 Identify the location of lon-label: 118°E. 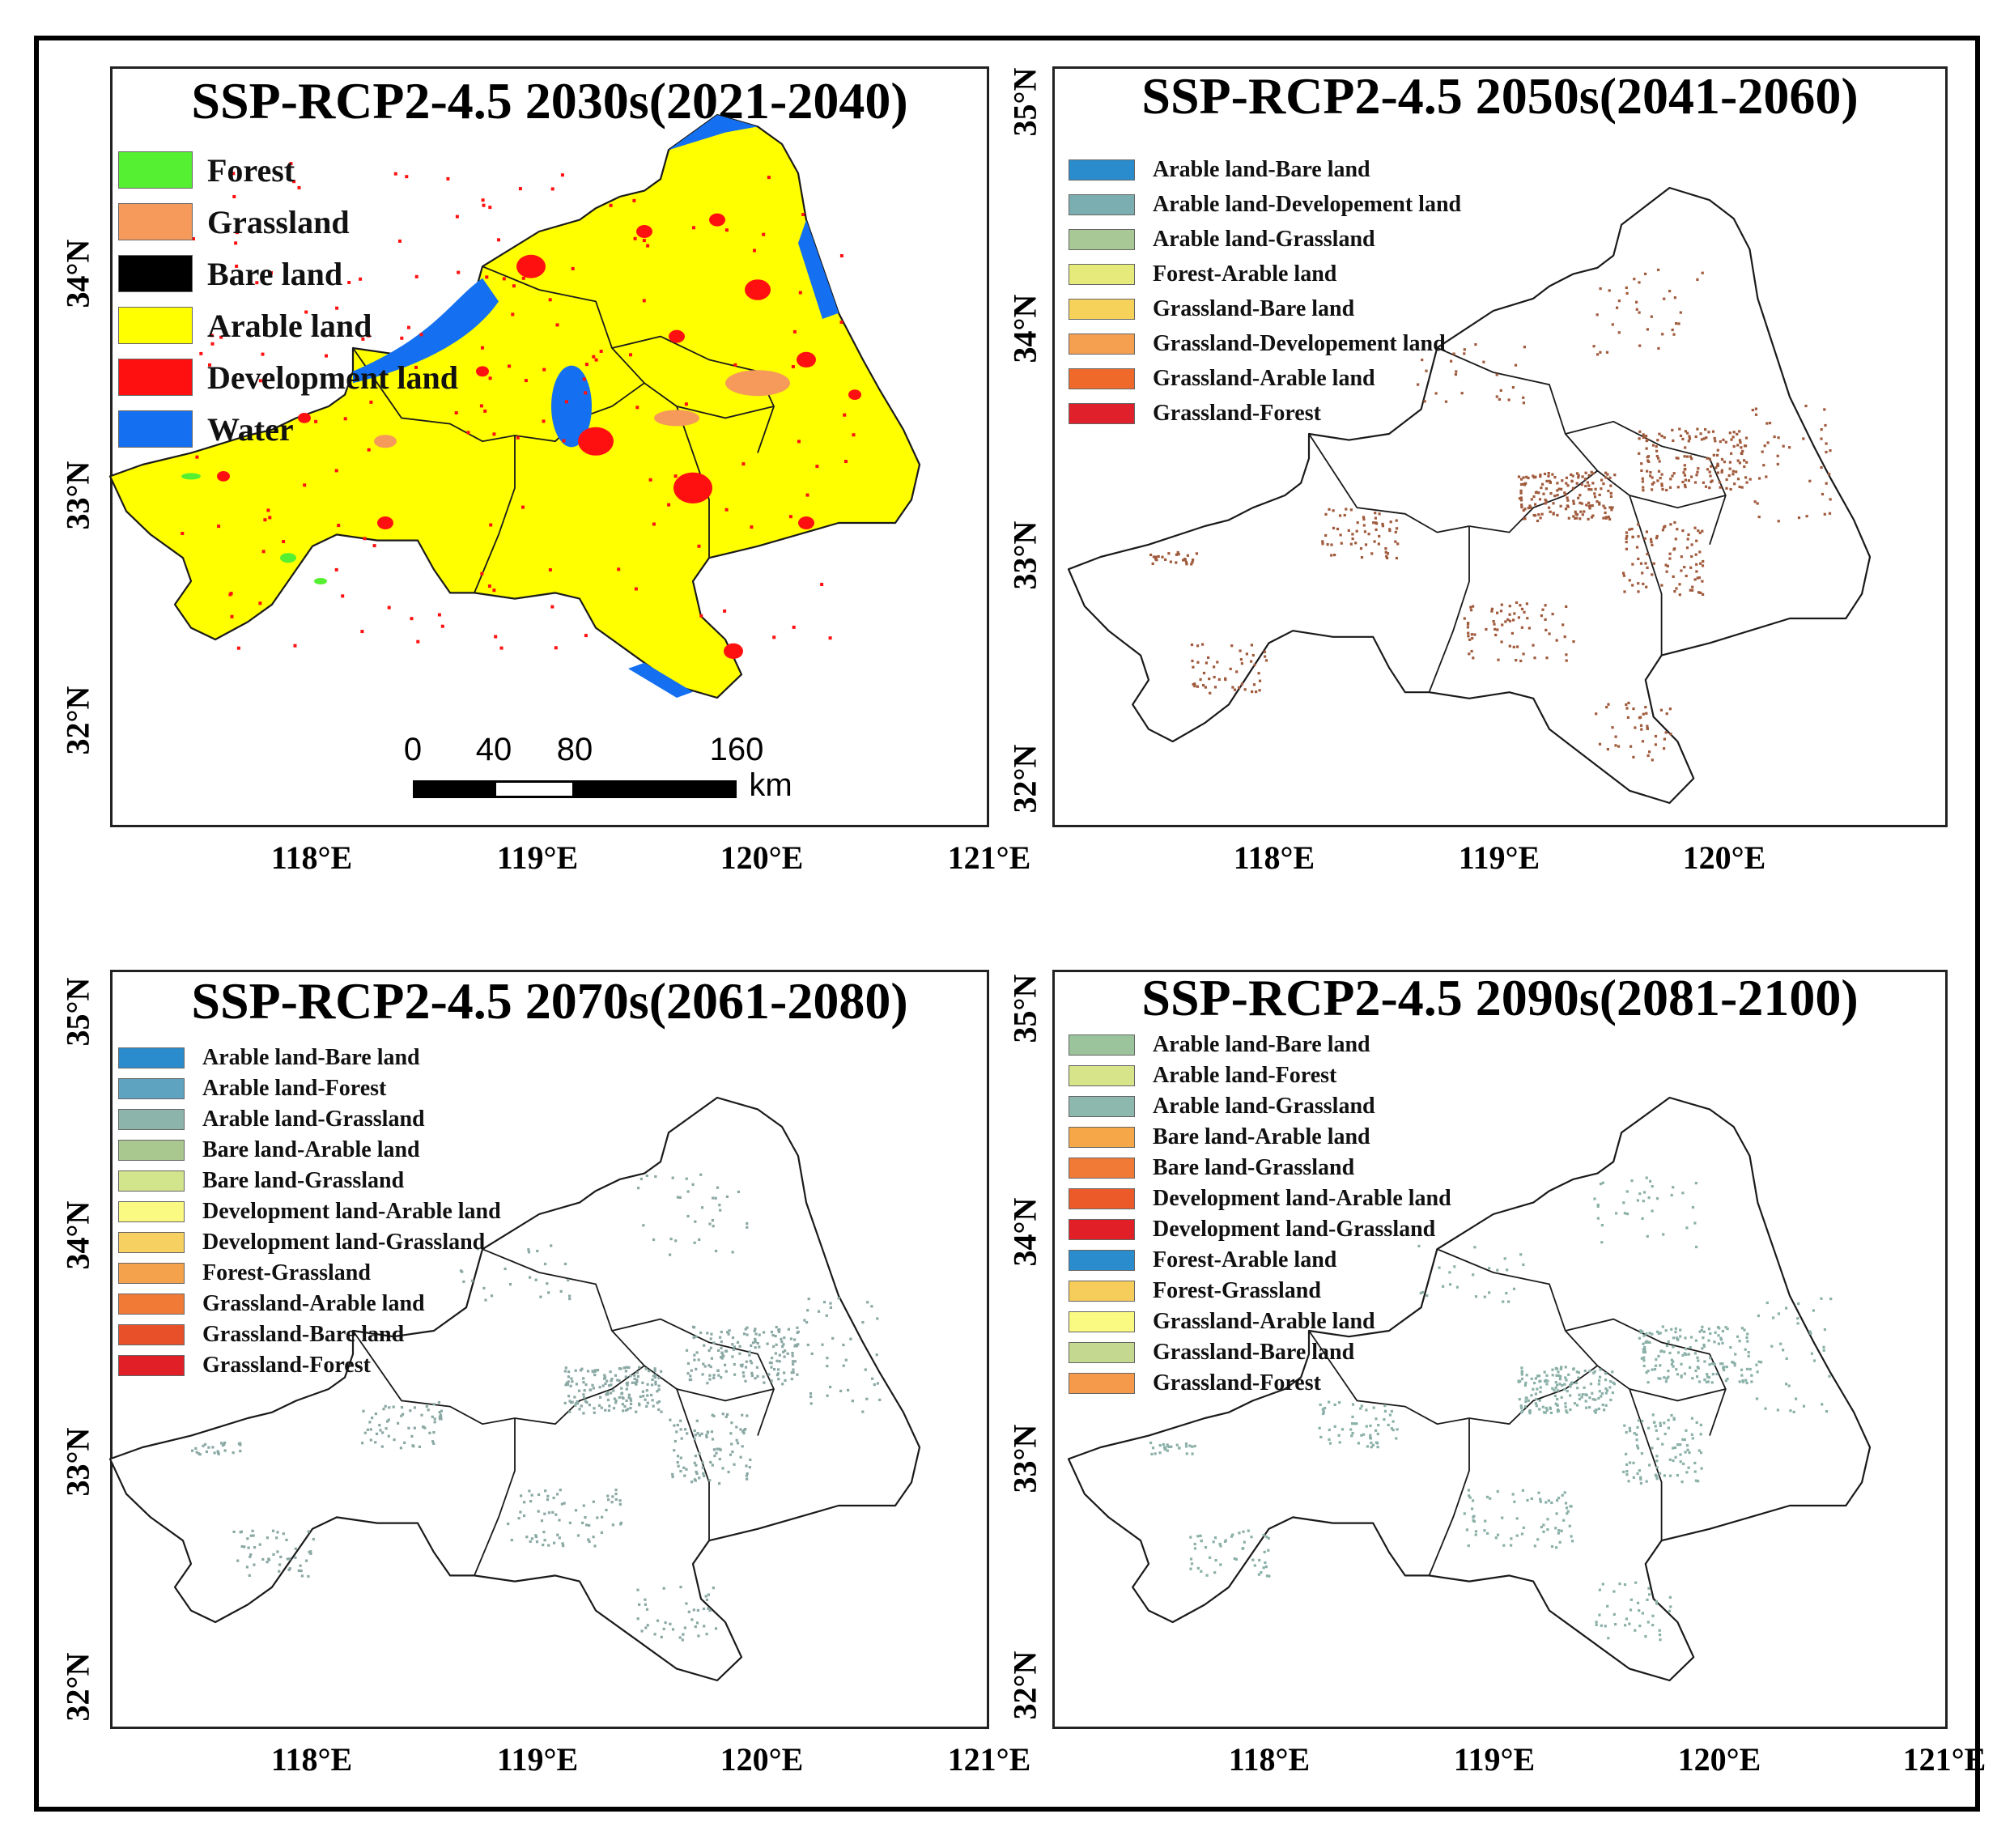
(311, 858).